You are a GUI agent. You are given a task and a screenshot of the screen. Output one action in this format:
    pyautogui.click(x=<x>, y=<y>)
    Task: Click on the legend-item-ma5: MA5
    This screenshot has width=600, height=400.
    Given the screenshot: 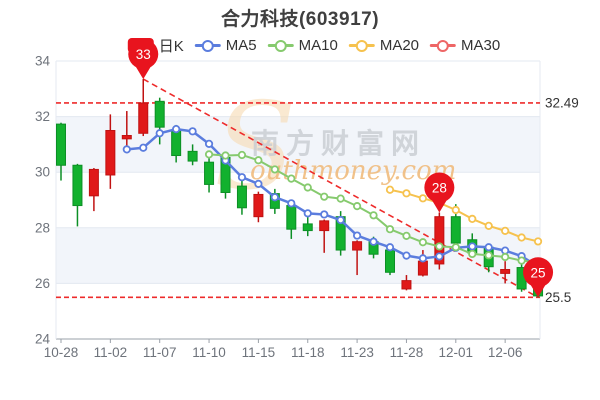 What is the action you would take?
    pyautogui.click(x=225, y=45)
    